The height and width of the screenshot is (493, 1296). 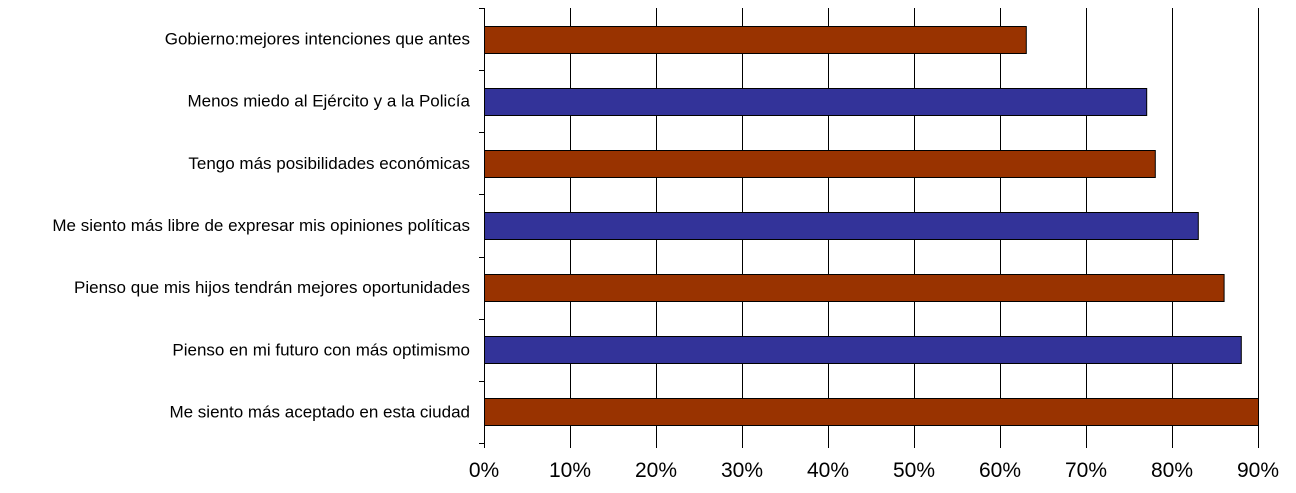 What do you see at coordinates (317, 39) in the screenshot?
I see `category-label-1: Gobierno:mejores intenciones que antes` at bounding box center [317, 39].